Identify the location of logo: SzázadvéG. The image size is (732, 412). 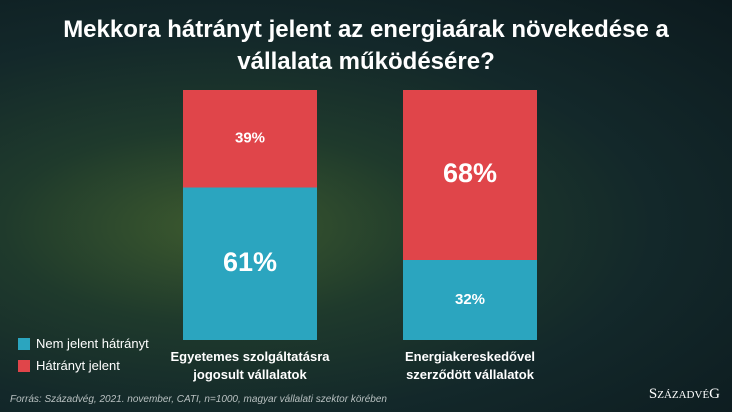
(684, 394).